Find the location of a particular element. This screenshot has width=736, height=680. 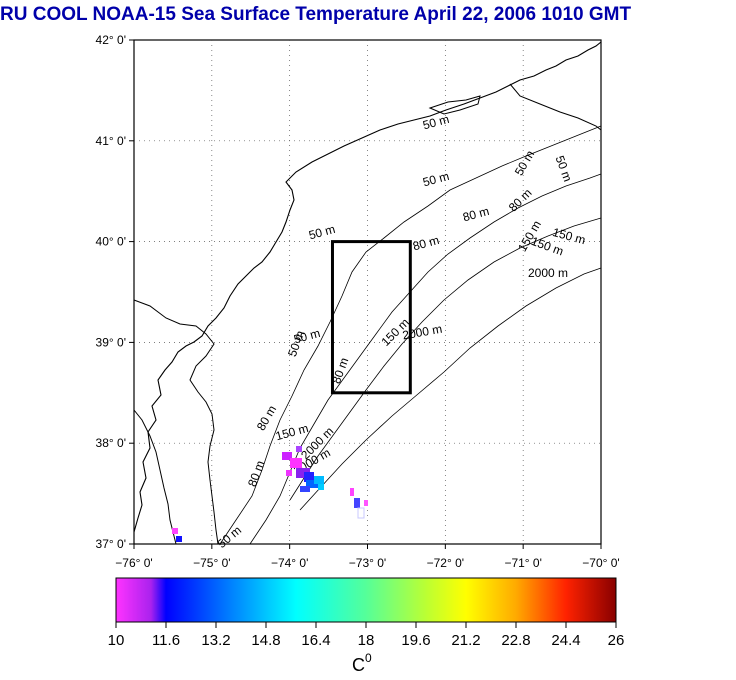

colorbar-tick-label: 26 is located at coordinates (616, 640).